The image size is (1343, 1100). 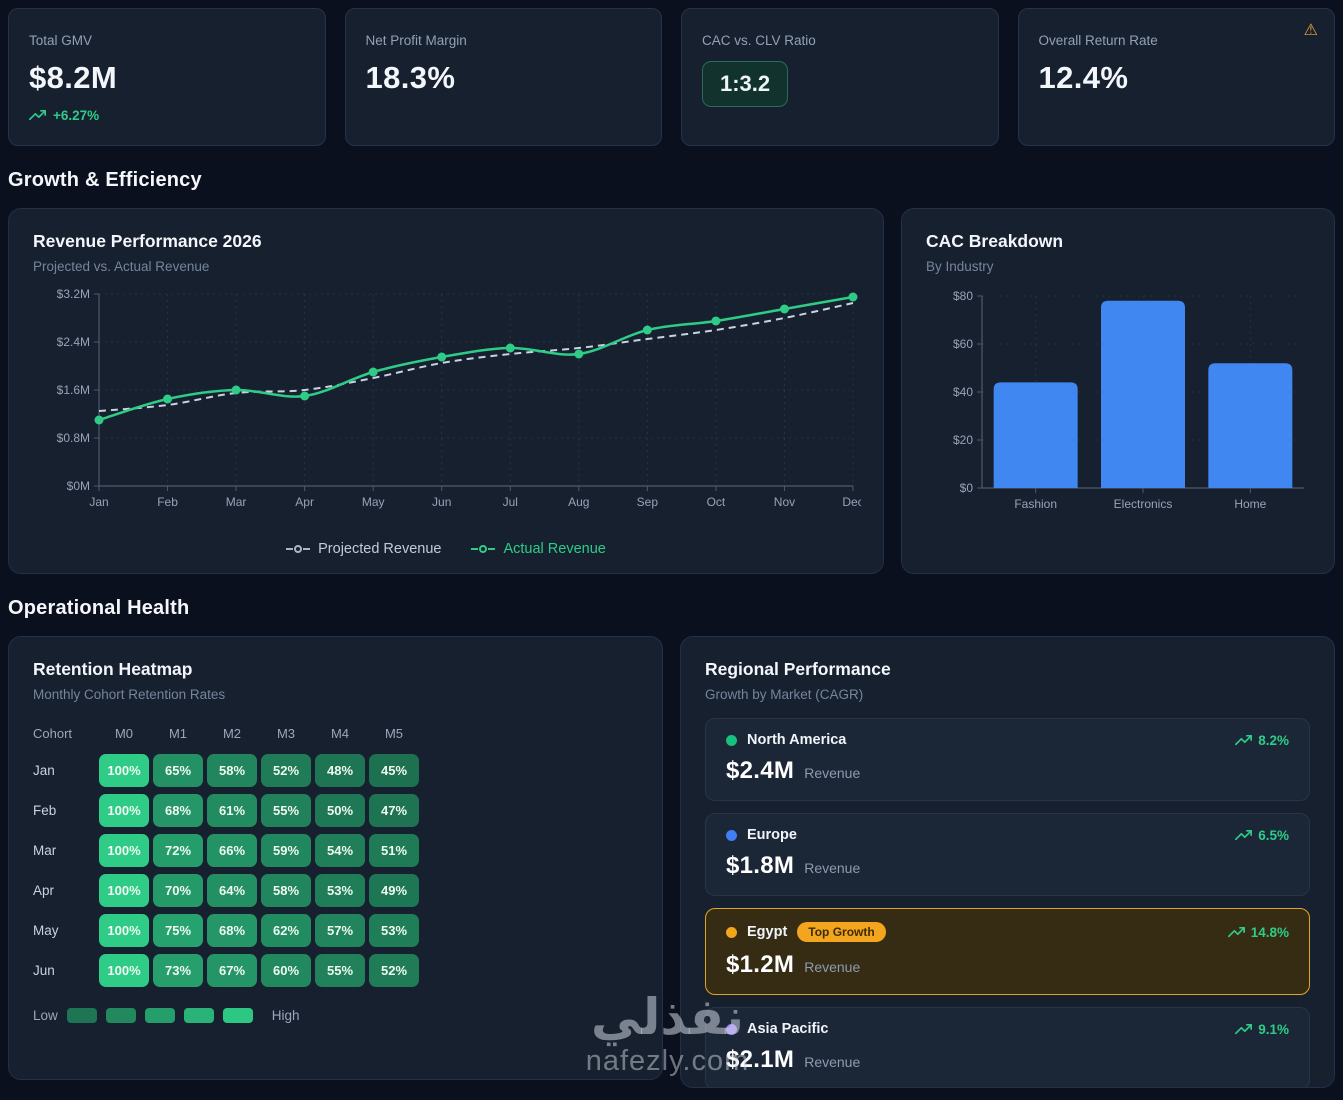 What do you see at coordinates (410, 77) in the screenshot?
I see `kpi-value: 18.3%` at bounding box center [410, 77].